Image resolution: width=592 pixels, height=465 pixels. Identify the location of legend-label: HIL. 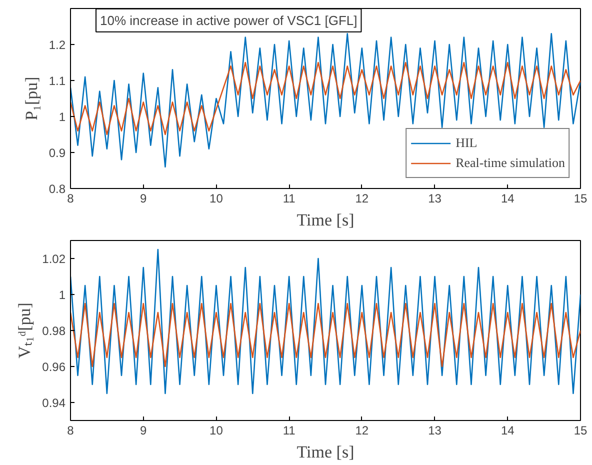
(467, 143).